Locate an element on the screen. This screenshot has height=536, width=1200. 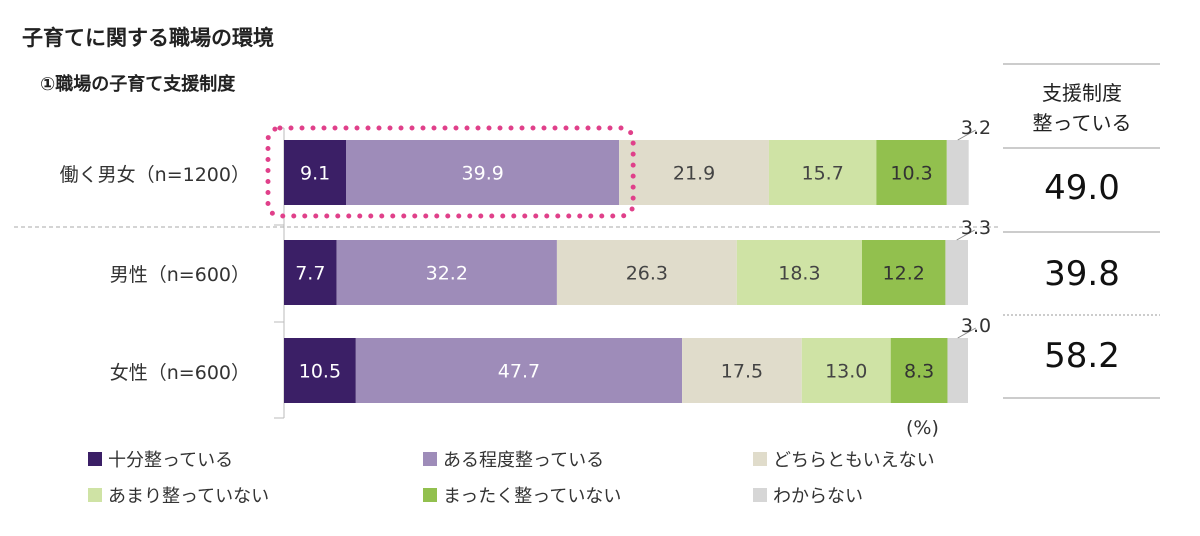
data-label: 13.0 is located at coordinates (846, 372).